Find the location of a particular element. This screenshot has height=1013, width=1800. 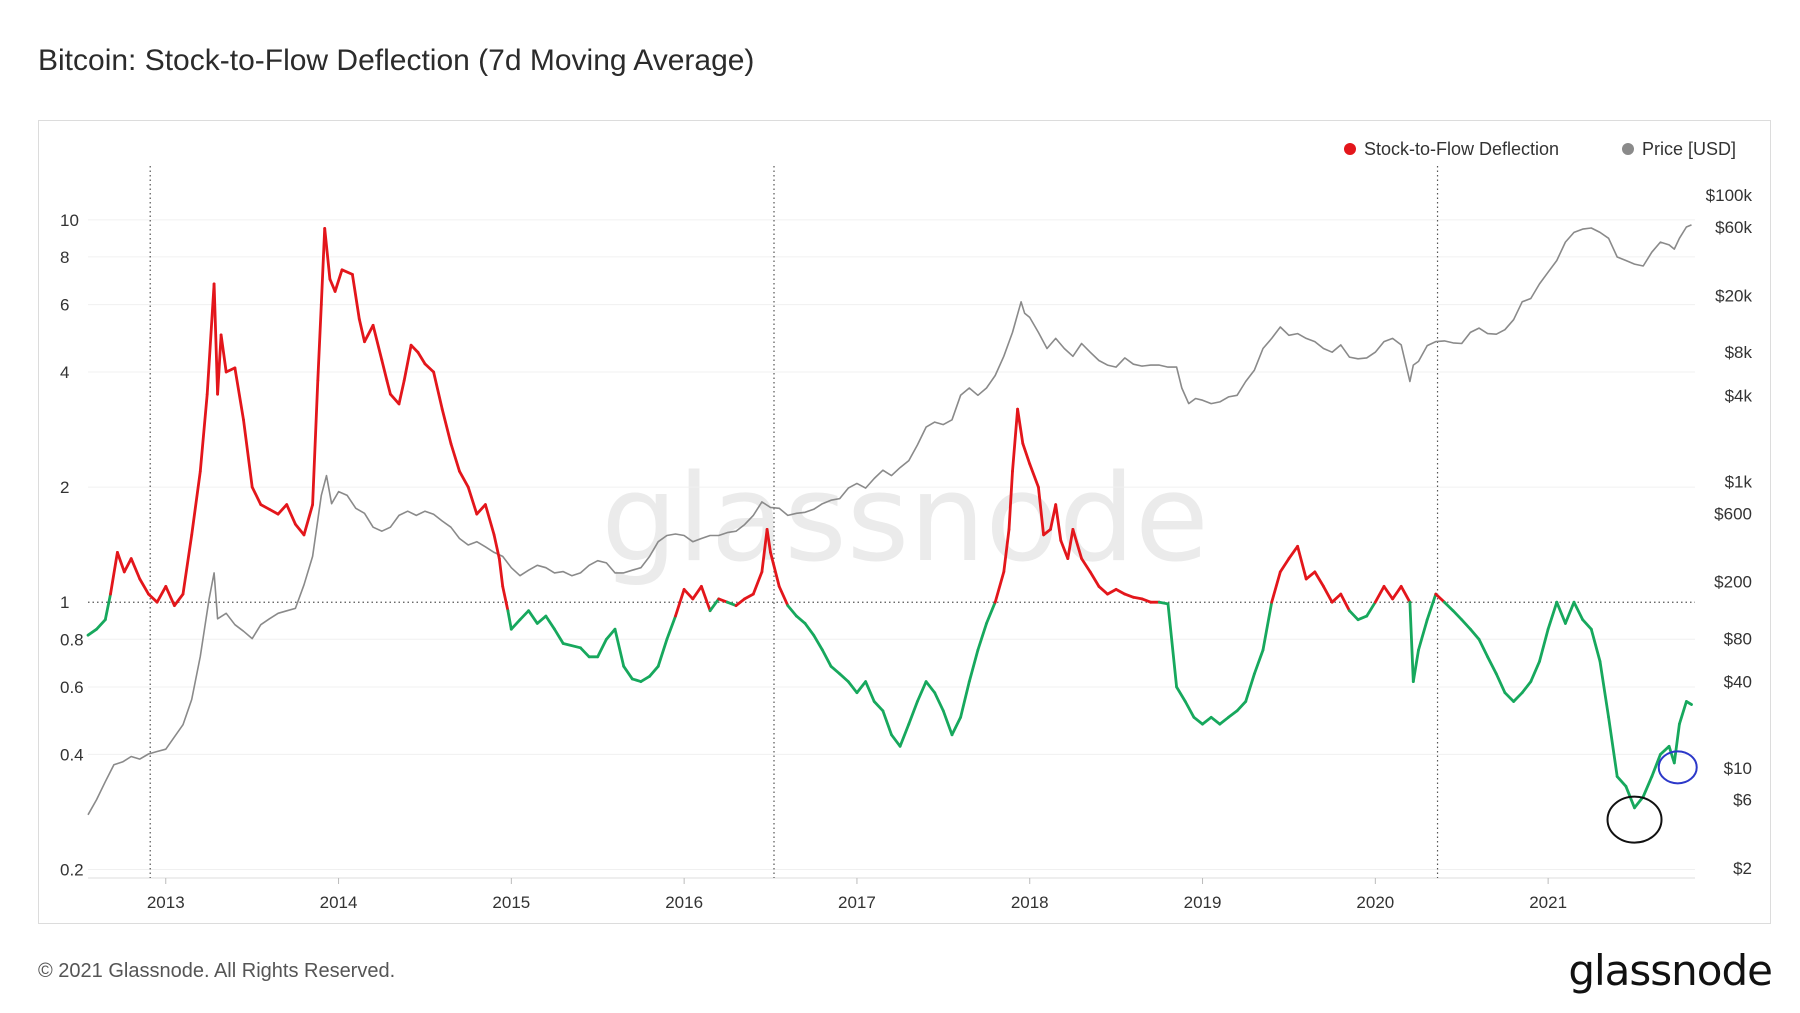

y-left-tick-label: 4 is located at coordinates (64, 372).